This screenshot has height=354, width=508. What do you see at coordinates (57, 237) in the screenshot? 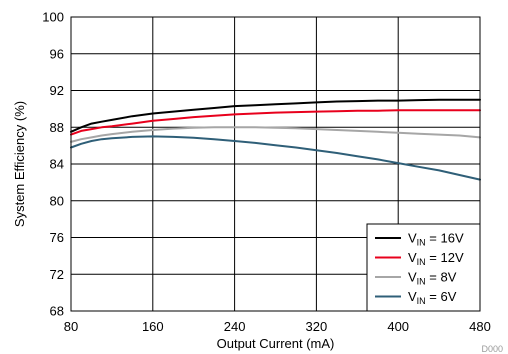
I see `y-tick-label: 76` at bounding box center [57, 237].